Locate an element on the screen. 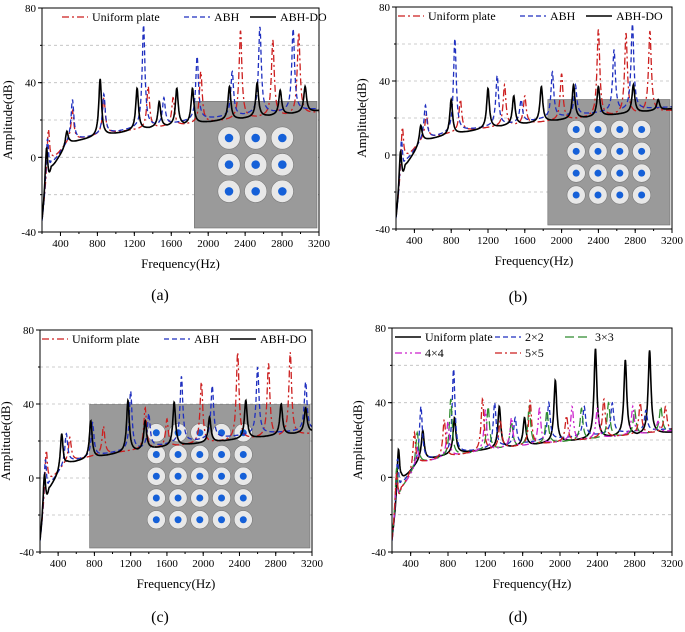  inset-background is located at coordinates (609, 162).